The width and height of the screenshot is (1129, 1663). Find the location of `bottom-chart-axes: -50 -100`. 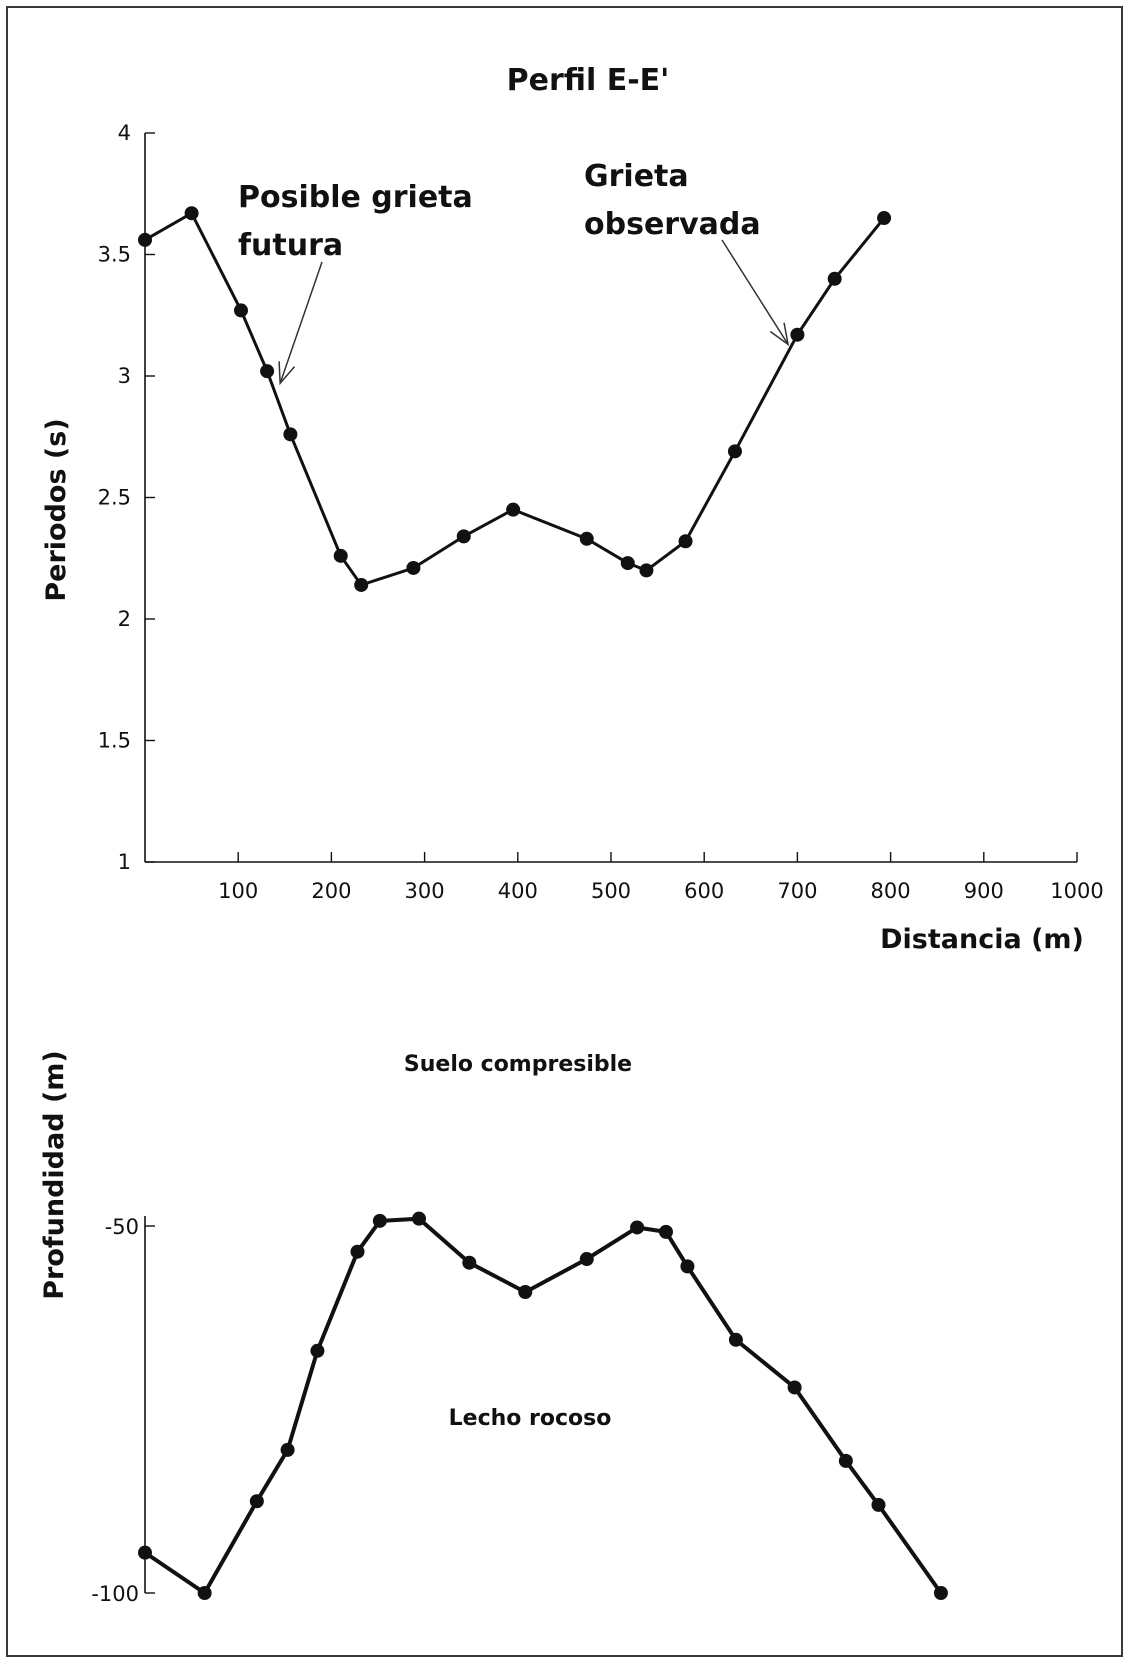

bottom-chart-axes: -50 -100 is located at coordinates (123, 1410).